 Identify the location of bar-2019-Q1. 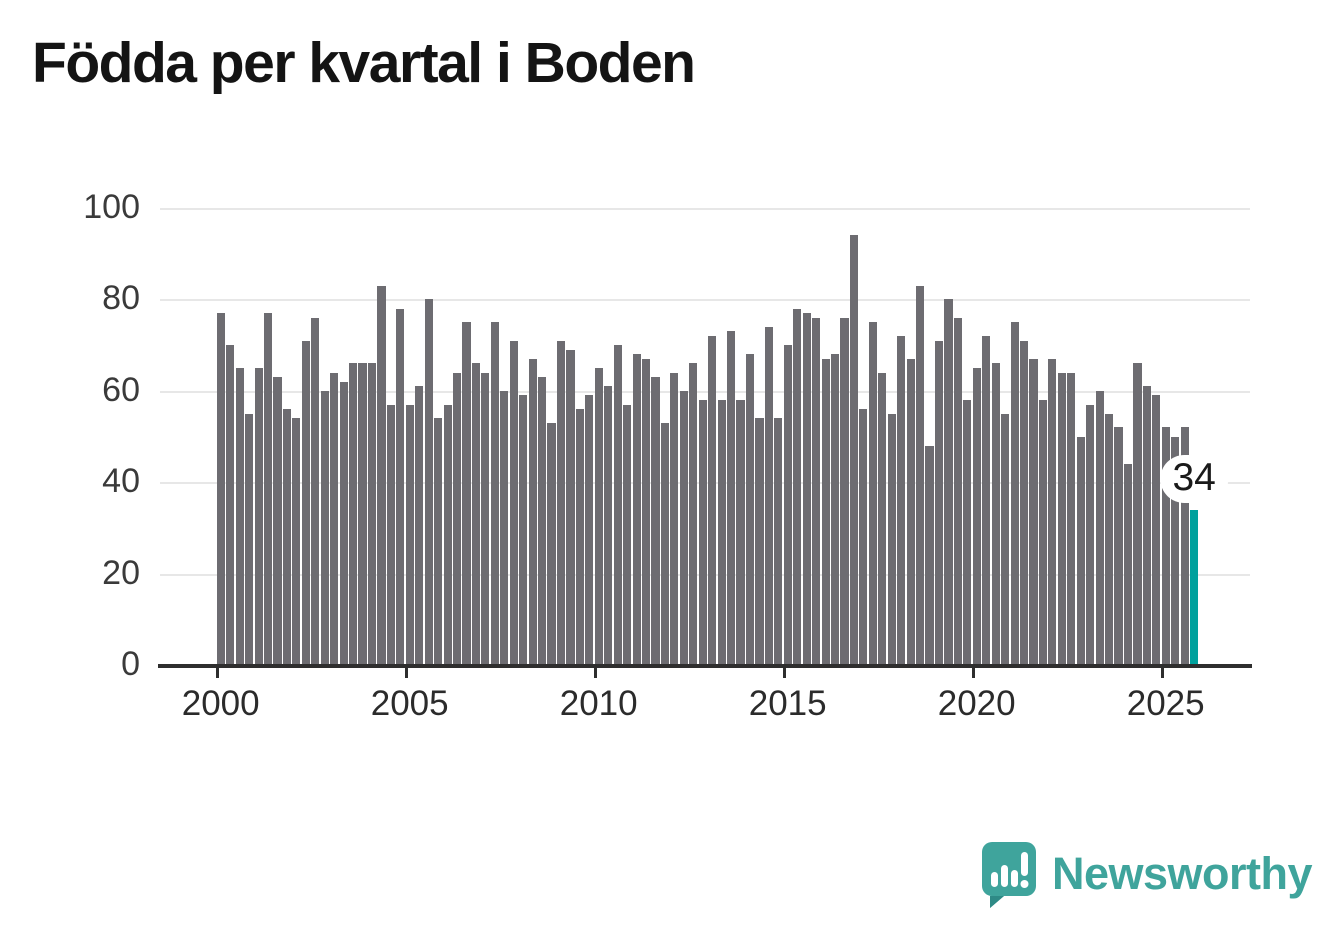
(939, 502).